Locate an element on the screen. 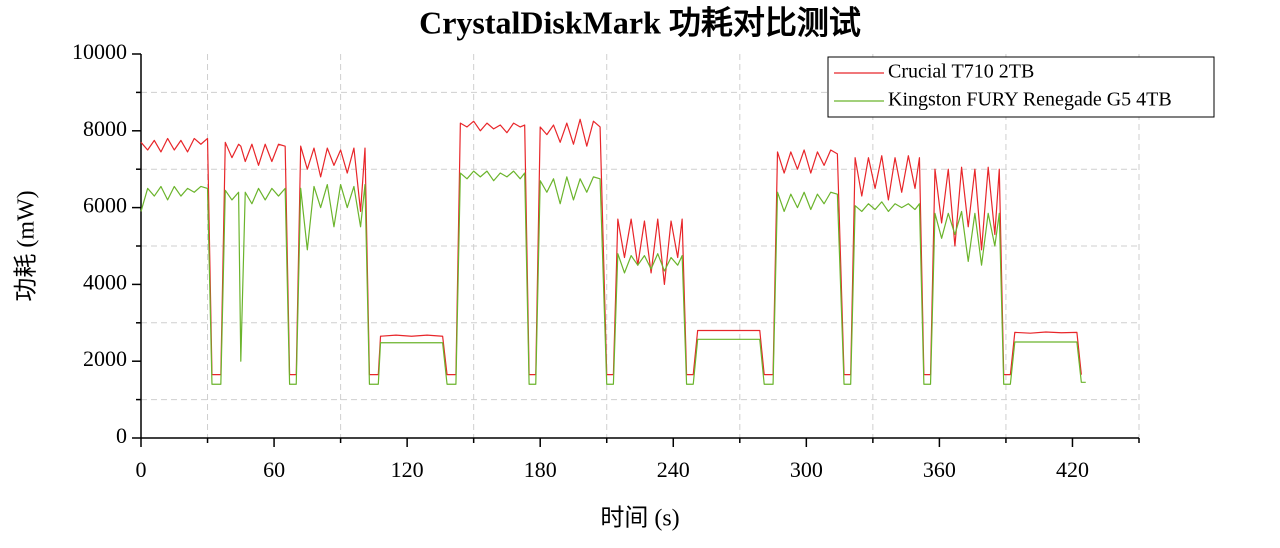  x-tick-label: 240 is located at coordinates (673, 469).